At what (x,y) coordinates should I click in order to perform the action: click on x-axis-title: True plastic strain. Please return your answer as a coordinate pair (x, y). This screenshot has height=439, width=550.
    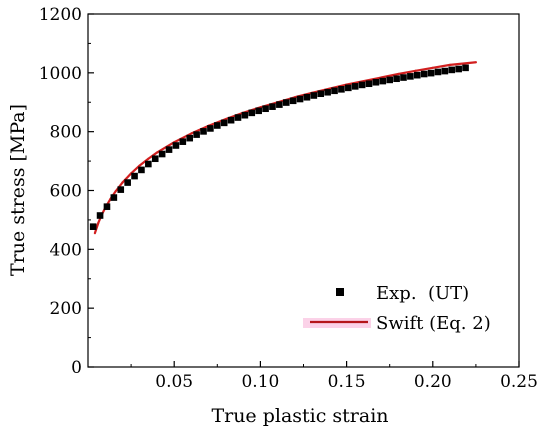
    Looking at the image, I should click on (299, 416).